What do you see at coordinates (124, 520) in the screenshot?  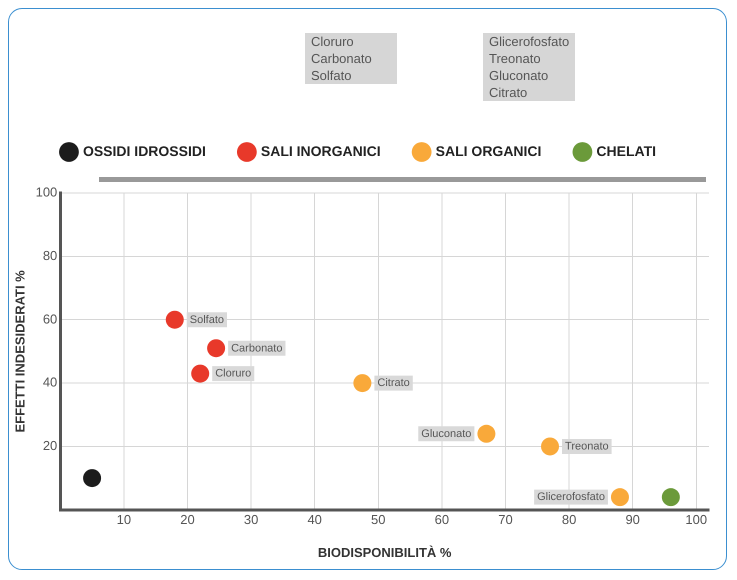 I see `x-tick-label: 10` at bounding box center [124, 520].